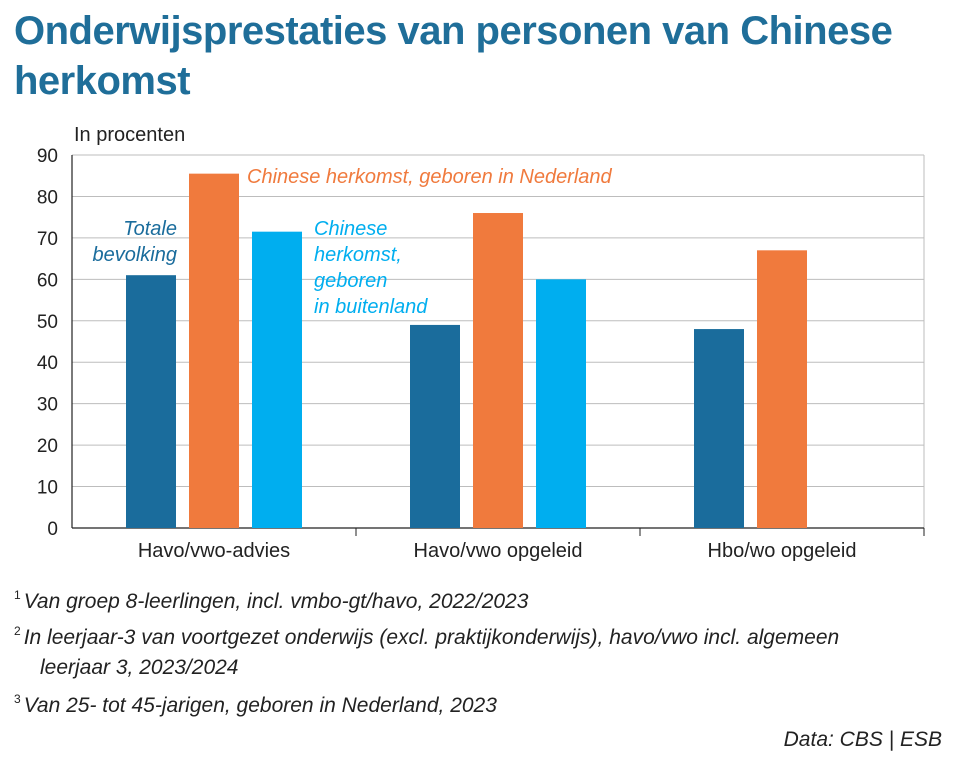 The width and height of the screenshot is (960, 765). Describe the element at coordinates (139, 667) in the screenshot. I see `footnote-2-continuation: leerjaar 3, 2023/2024` at that location.